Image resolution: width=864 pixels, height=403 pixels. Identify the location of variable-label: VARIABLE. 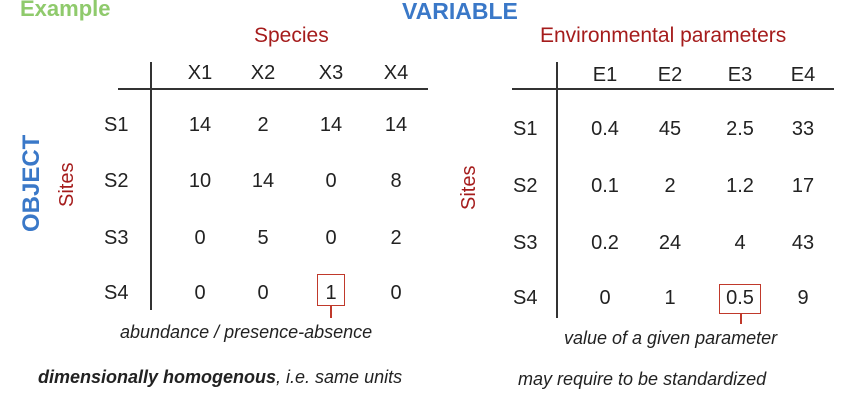
(460, 12).